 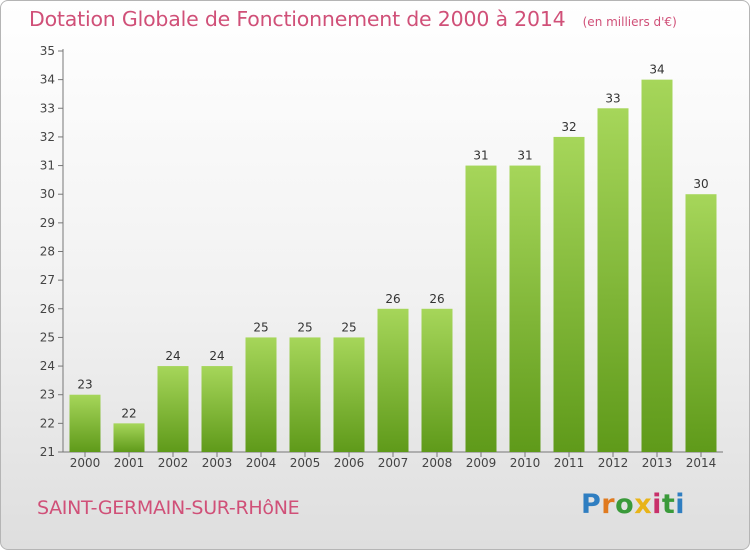 What do you see at coordinates (481, 463) in the screenshot?
I see `x-tick-label: 2009` at bounding box center [481, 463].